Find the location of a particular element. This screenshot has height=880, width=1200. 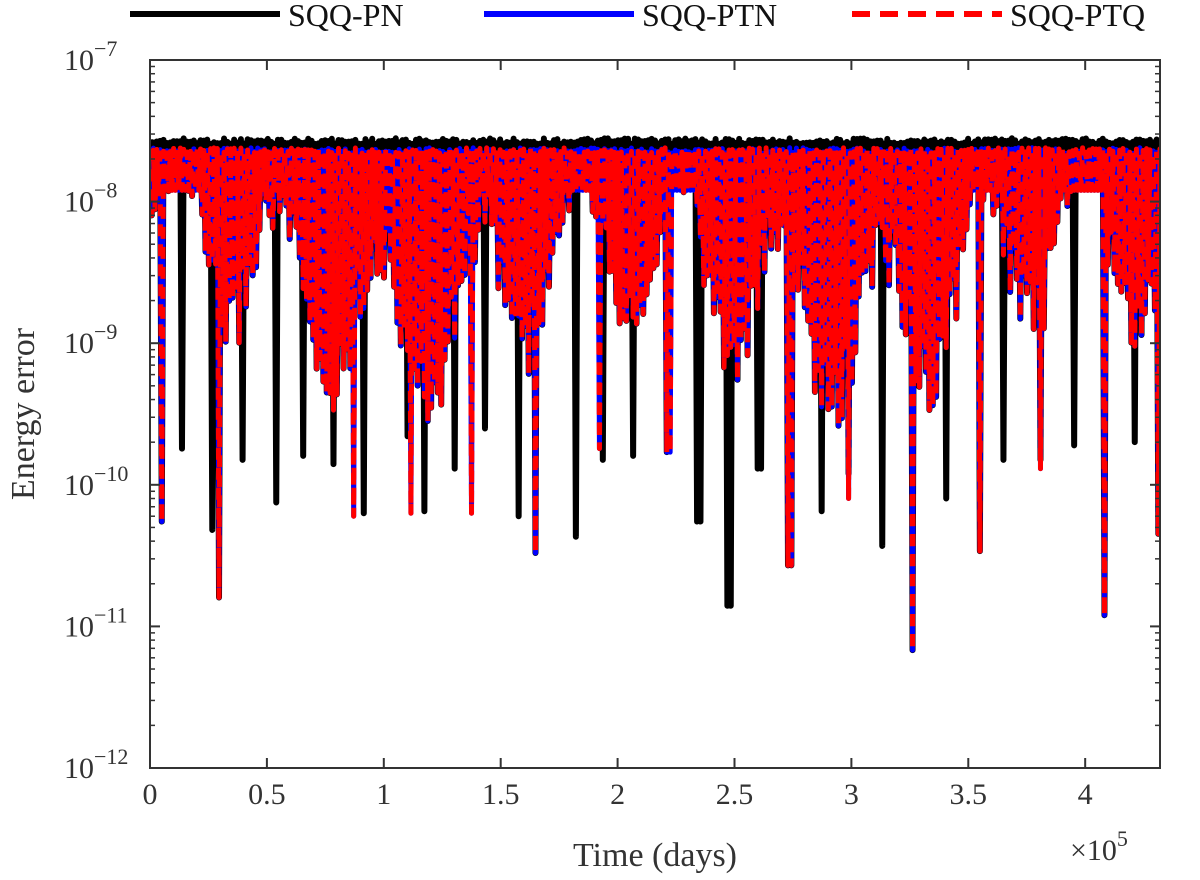

y-tick-label: 10⁻¹² is located at coordinates (96, 764).